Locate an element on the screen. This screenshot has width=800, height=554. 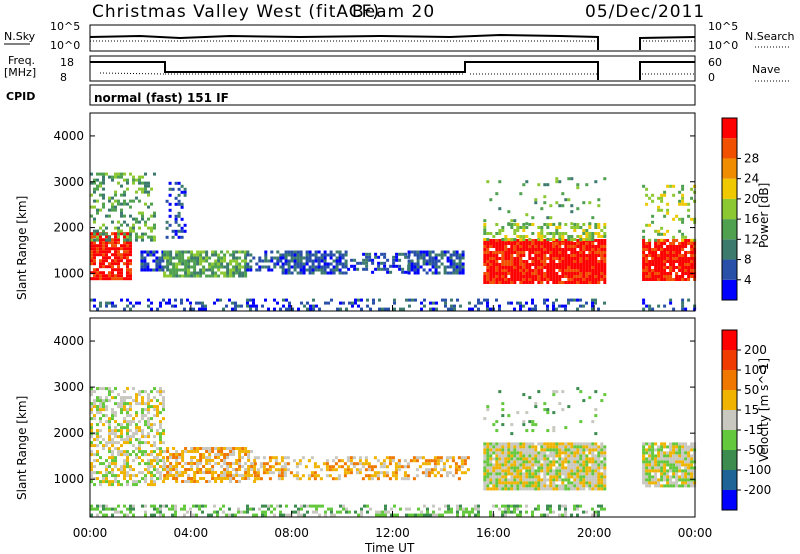
power-colorbar-tick-label: 24 is located at coordinates (751, 179).